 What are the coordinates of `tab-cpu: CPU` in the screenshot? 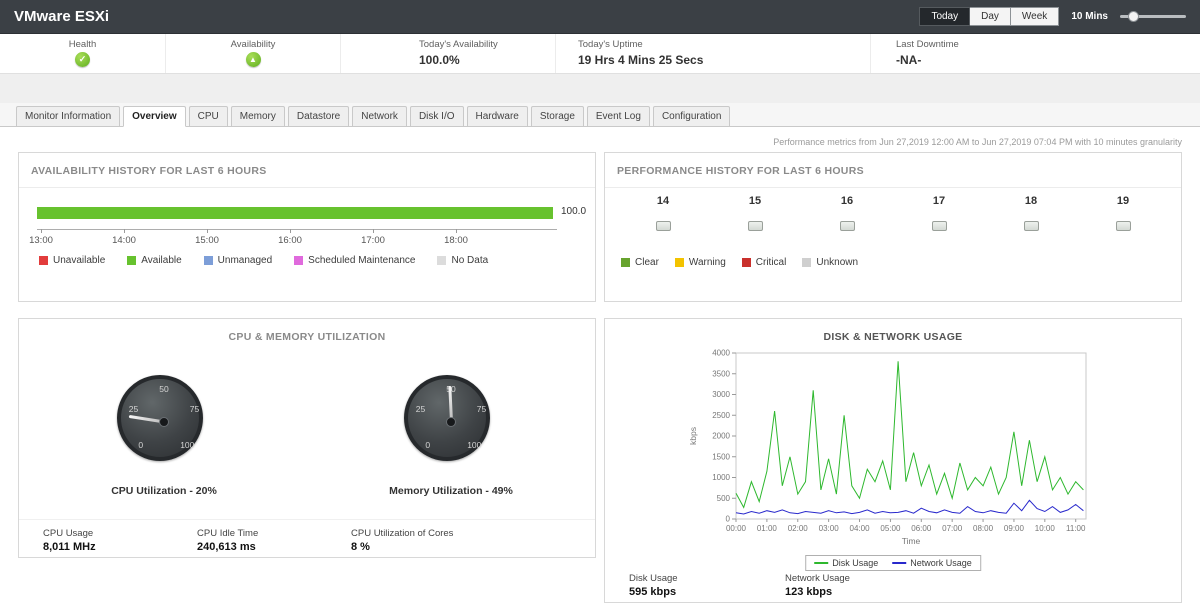 It's located at (208, 116).